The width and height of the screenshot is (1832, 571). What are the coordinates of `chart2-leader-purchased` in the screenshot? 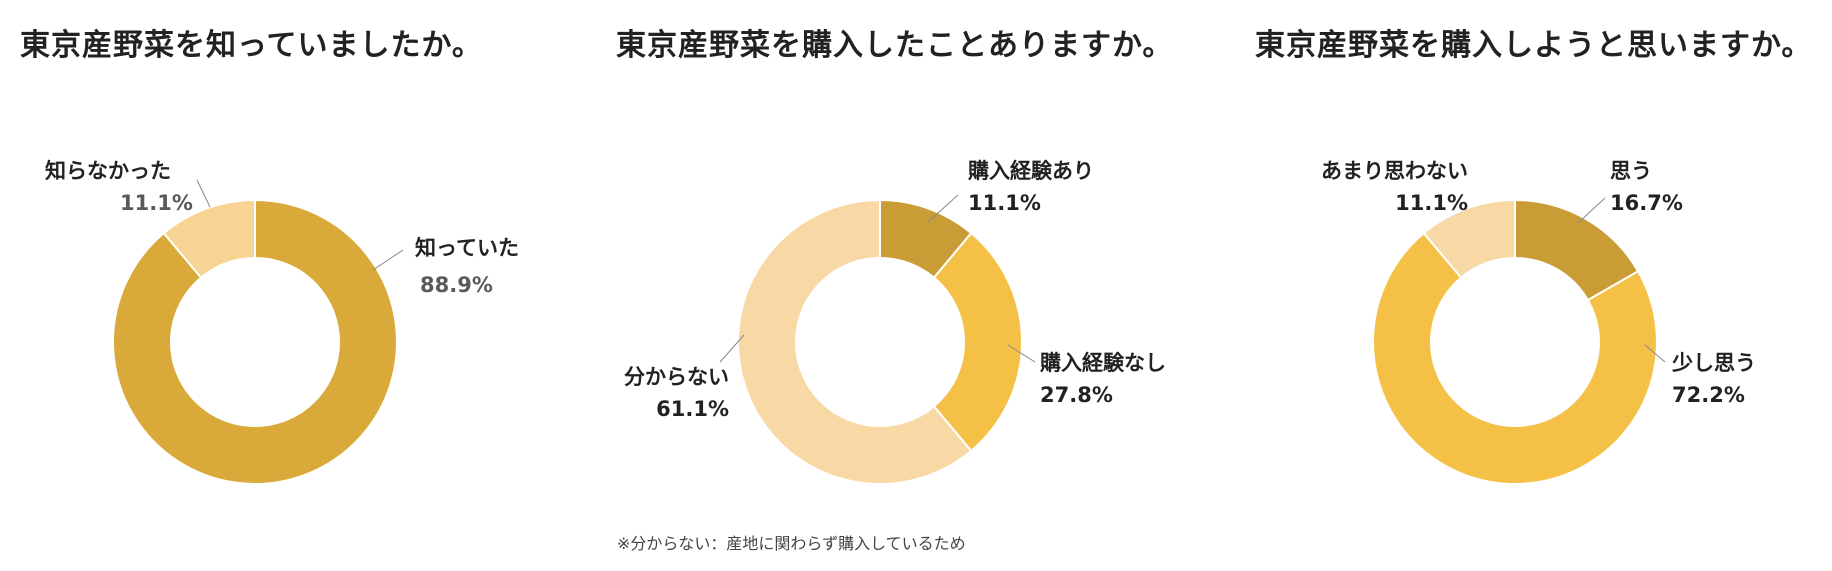 It's located at (943, 208).